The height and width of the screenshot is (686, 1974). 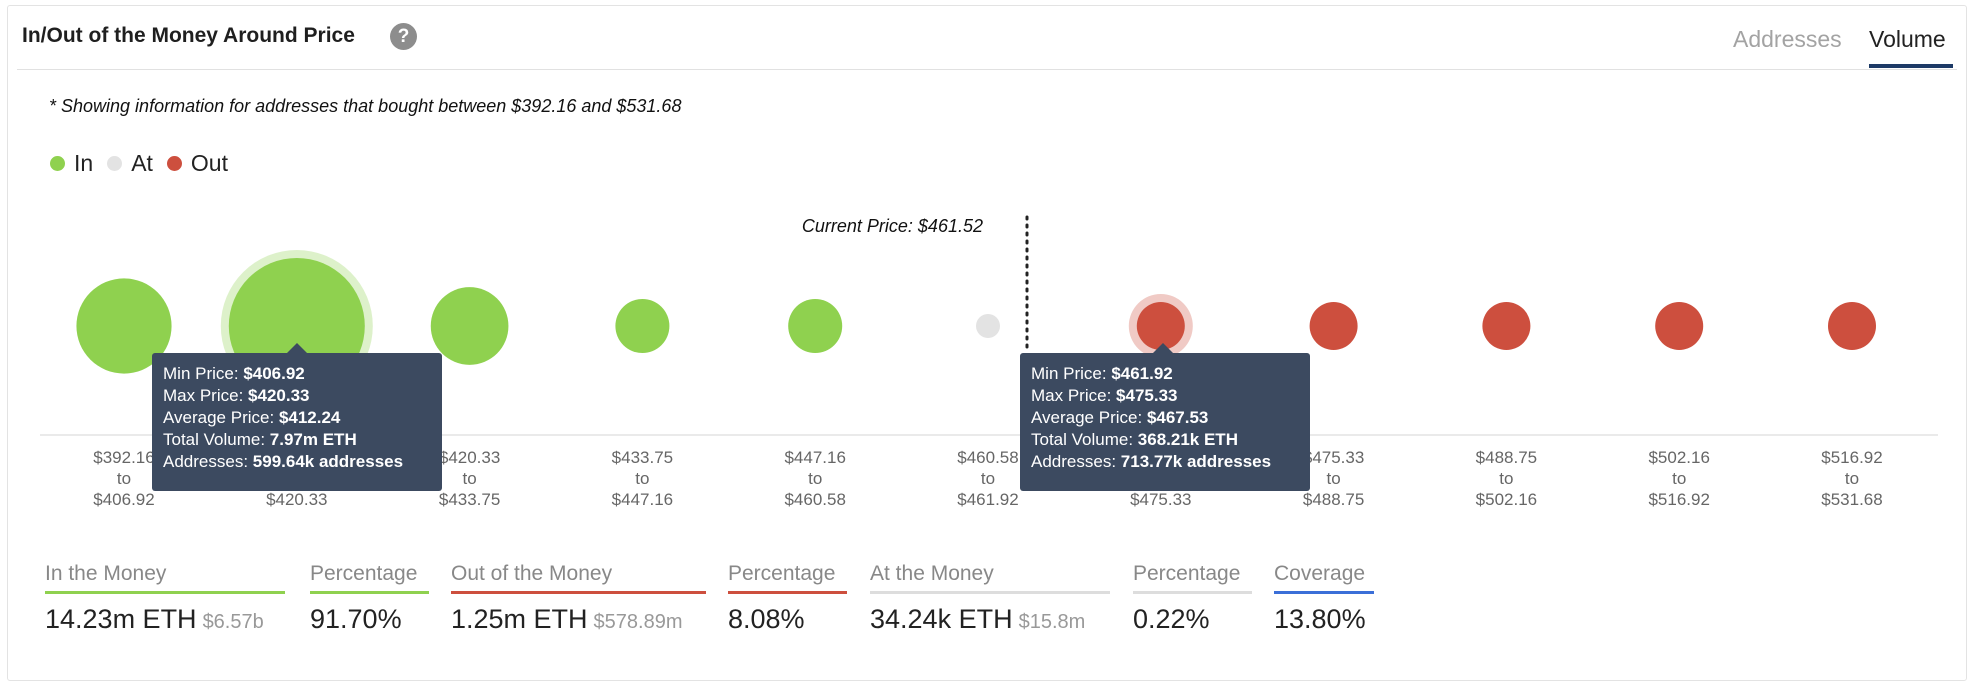 What do you see at coordinates (978, 619) in the screenshot?
I see `summary-value: 34.24k ETH $15.8m` at bounding box center [978, 619].